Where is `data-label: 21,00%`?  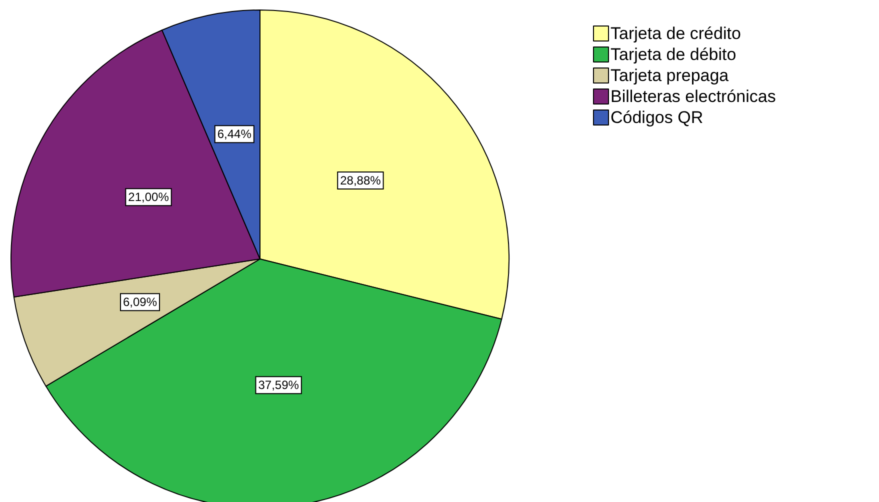
data-label: 21,00% is located at coordinates (149, 197).